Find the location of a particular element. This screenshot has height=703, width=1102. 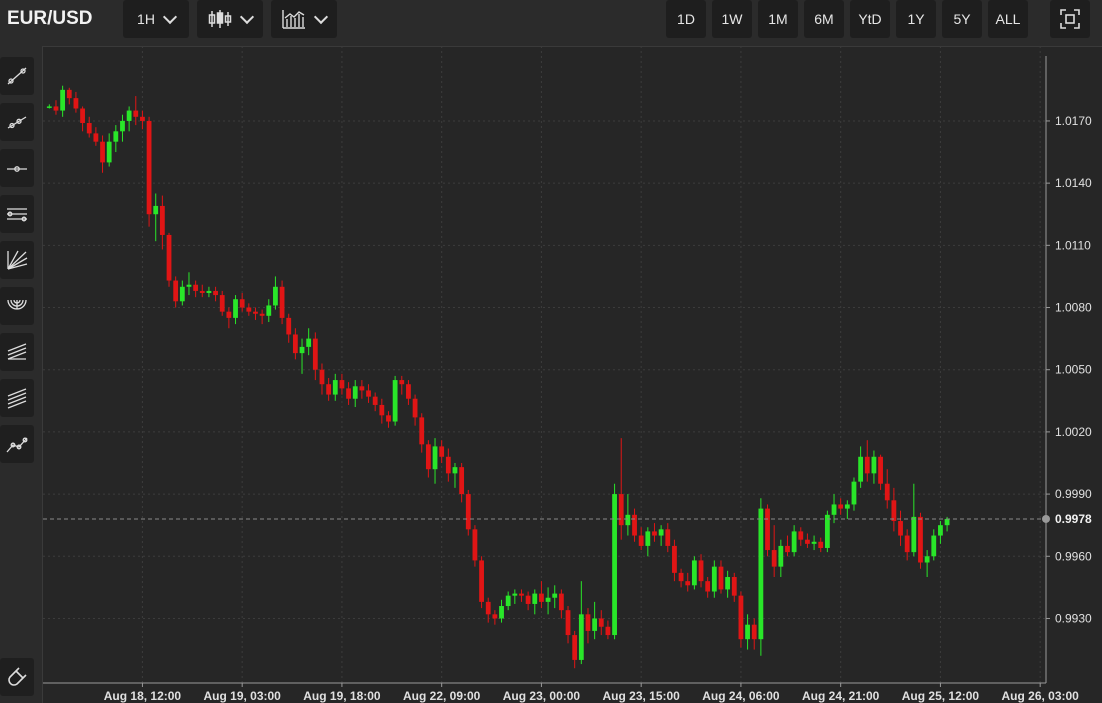

range-button-1y: 1Y is located at coordinates (916, 19).